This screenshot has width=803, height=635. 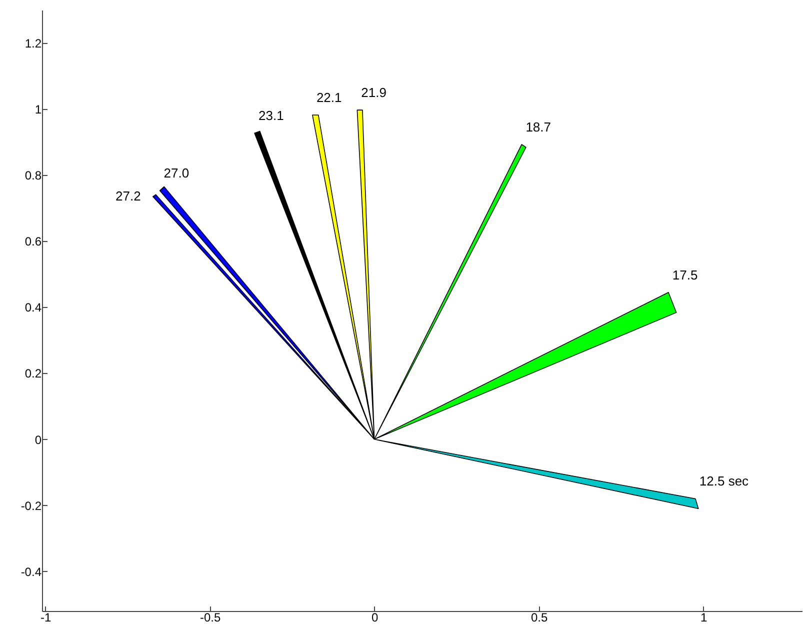 I want to click on annotation: 18.7, so click(x=538, y=126).